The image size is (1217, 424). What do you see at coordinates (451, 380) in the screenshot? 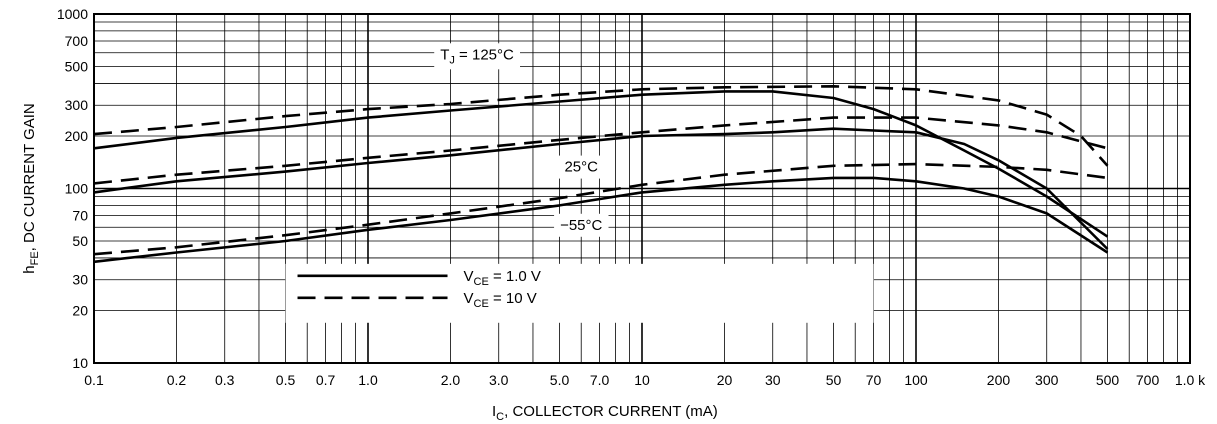
I see `x-tick-label: 2.0` at bounding box center [451, 380].